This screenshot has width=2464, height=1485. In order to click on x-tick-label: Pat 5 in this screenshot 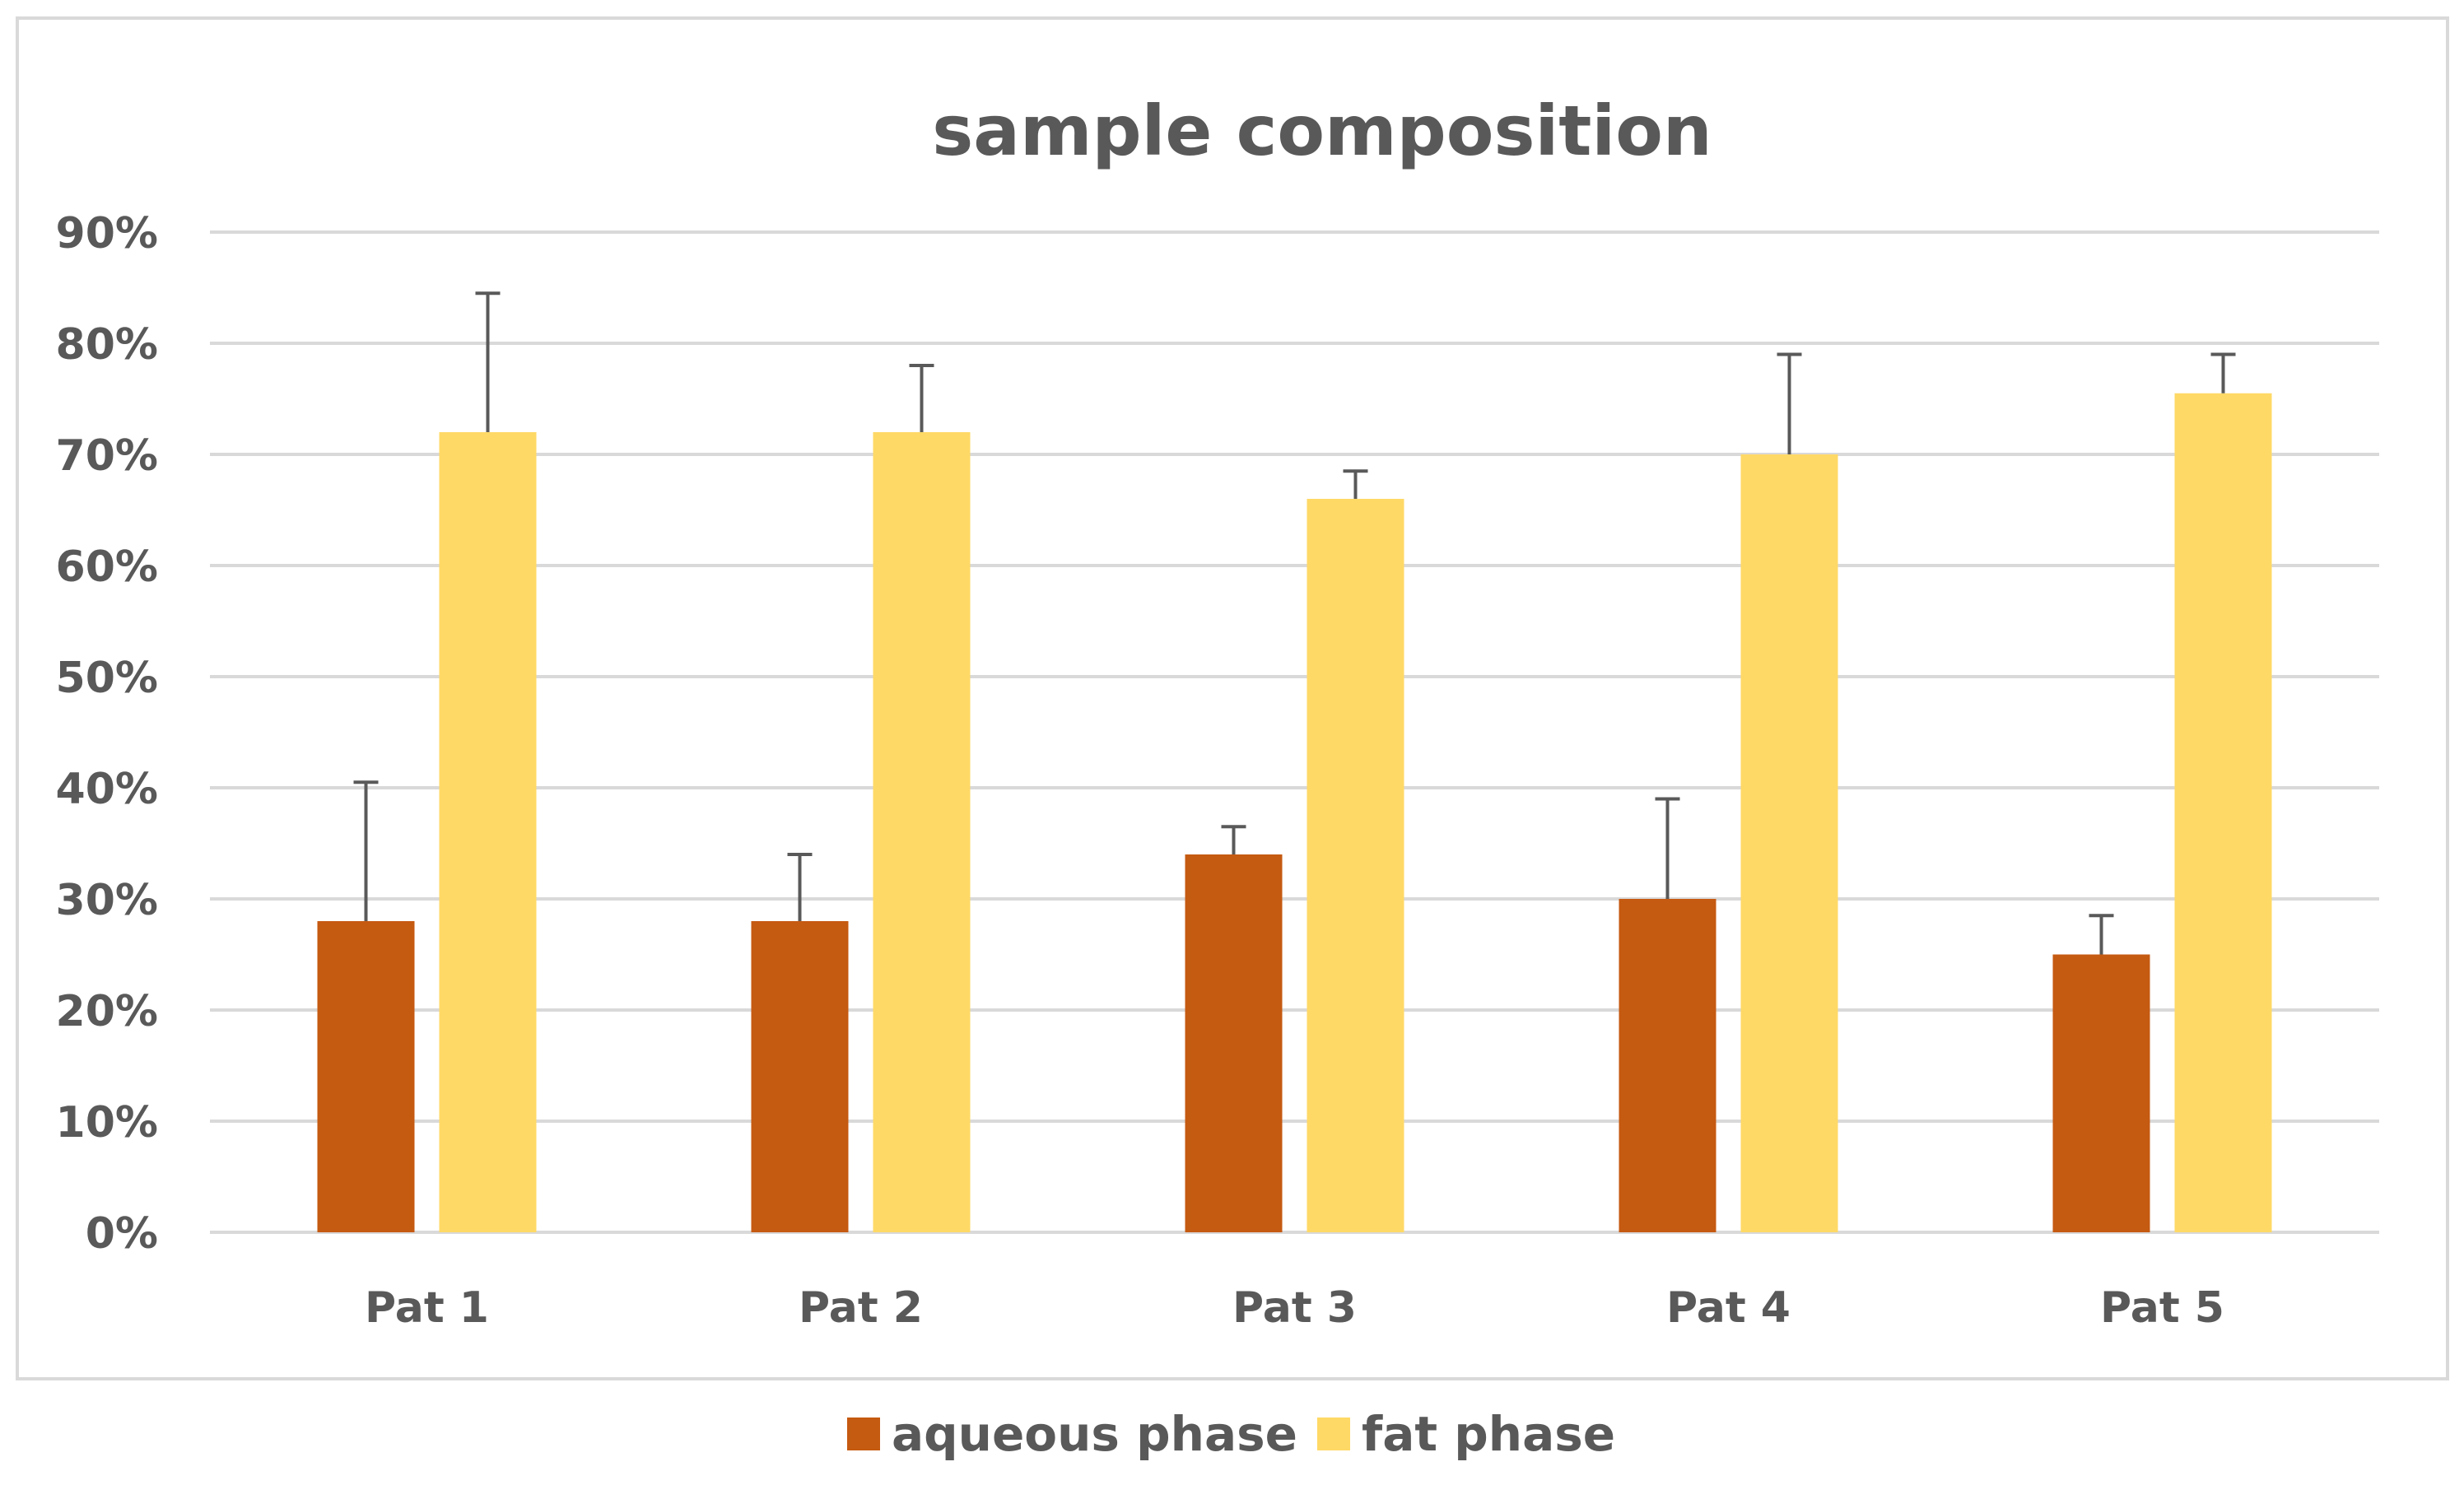, I will do `click(2162, 1308)`.